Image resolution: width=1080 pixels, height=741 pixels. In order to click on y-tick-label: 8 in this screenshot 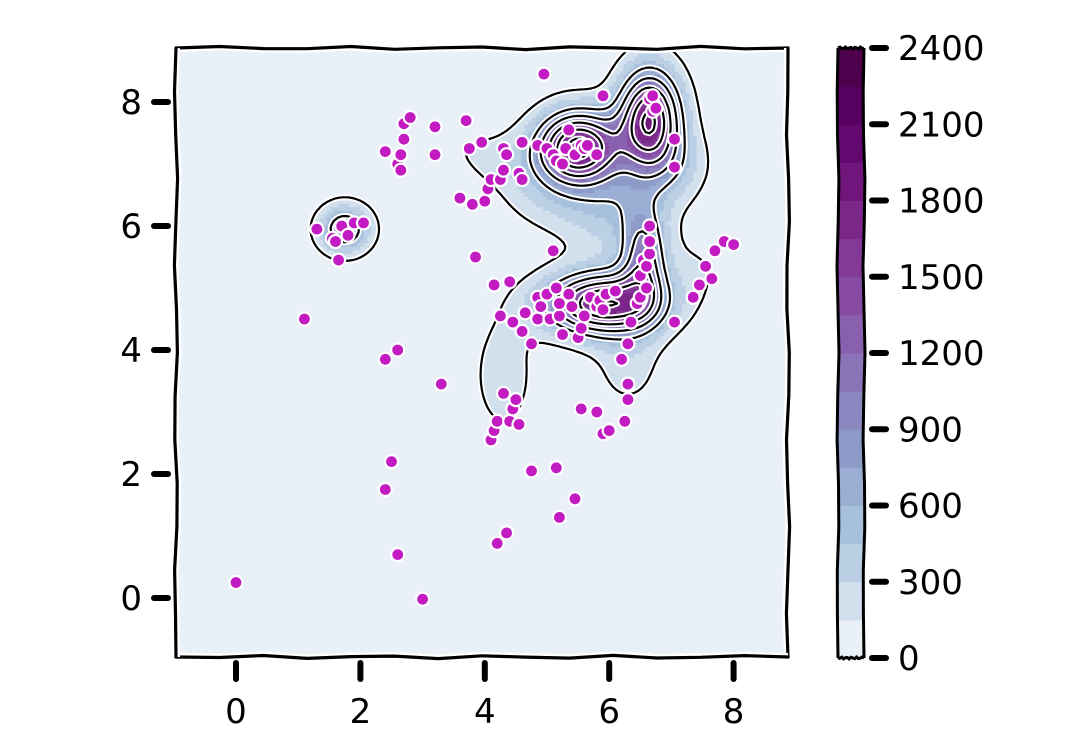, I will do `click(131, 103)`.